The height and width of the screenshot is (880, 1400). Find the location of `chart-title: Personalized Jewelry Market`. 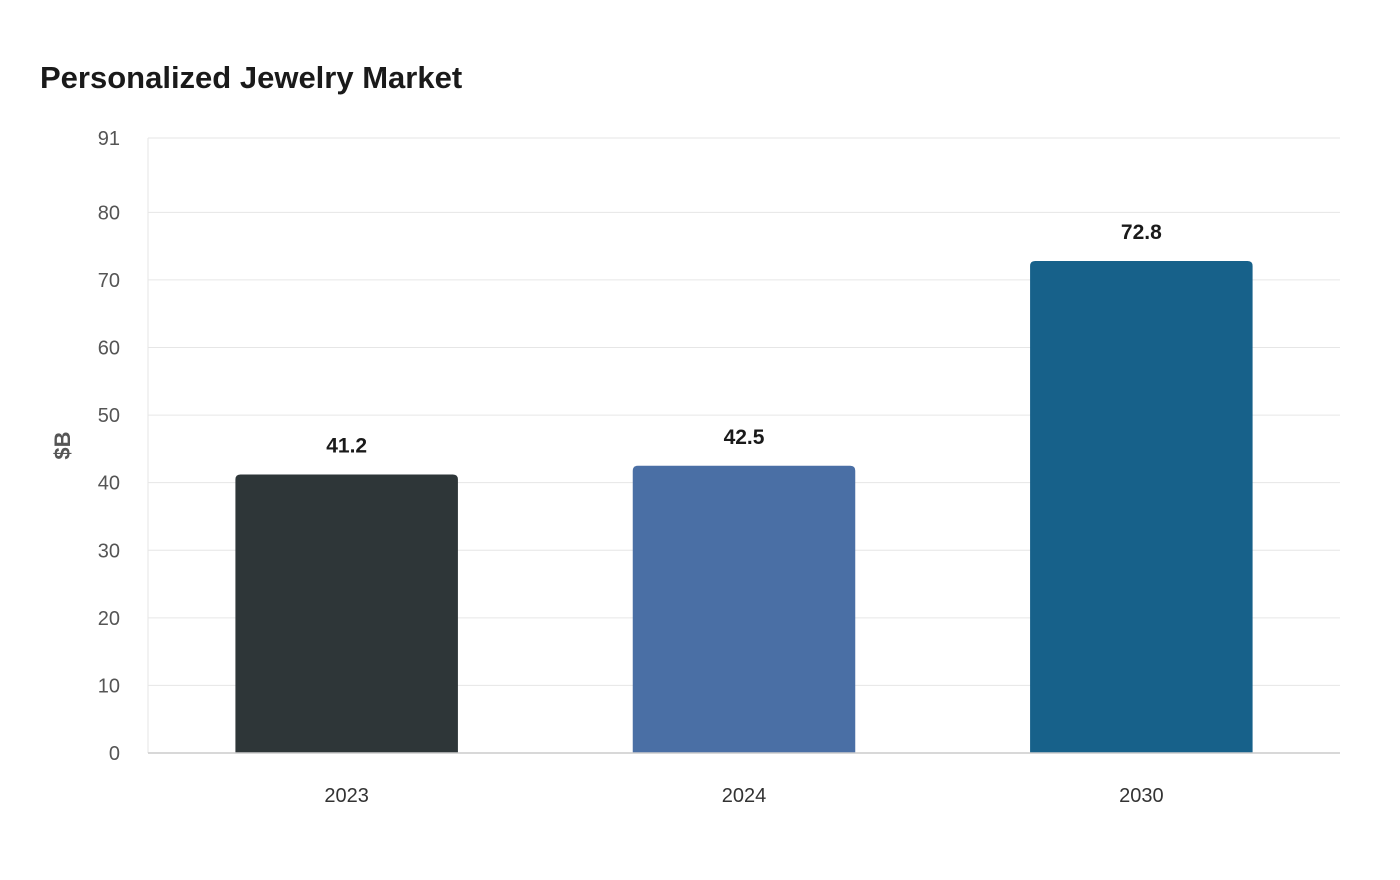

chart-title: Personalized Jewelry Market is located at coordinates (251, 77).